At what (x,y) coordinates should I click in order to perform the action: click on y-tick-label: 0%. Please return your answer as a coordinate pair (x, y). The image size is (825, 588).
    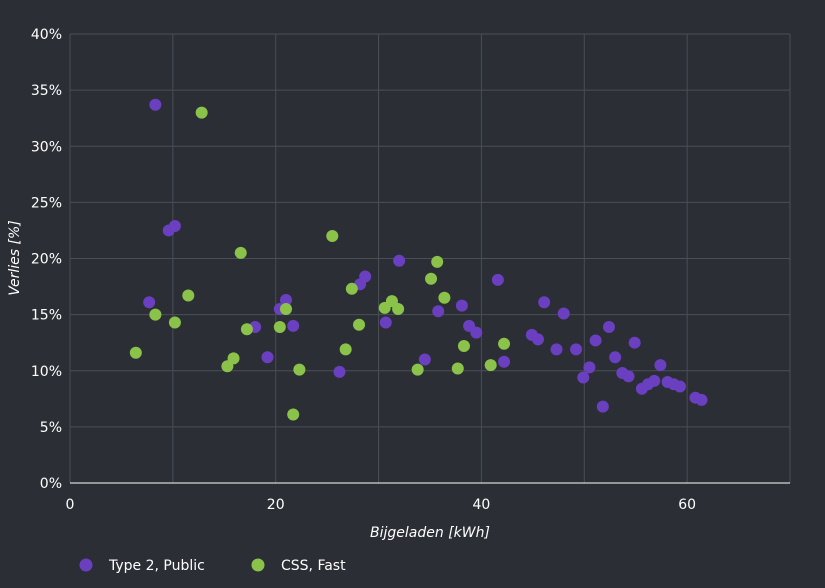
    Looking at the image, I should click on (51, 484).